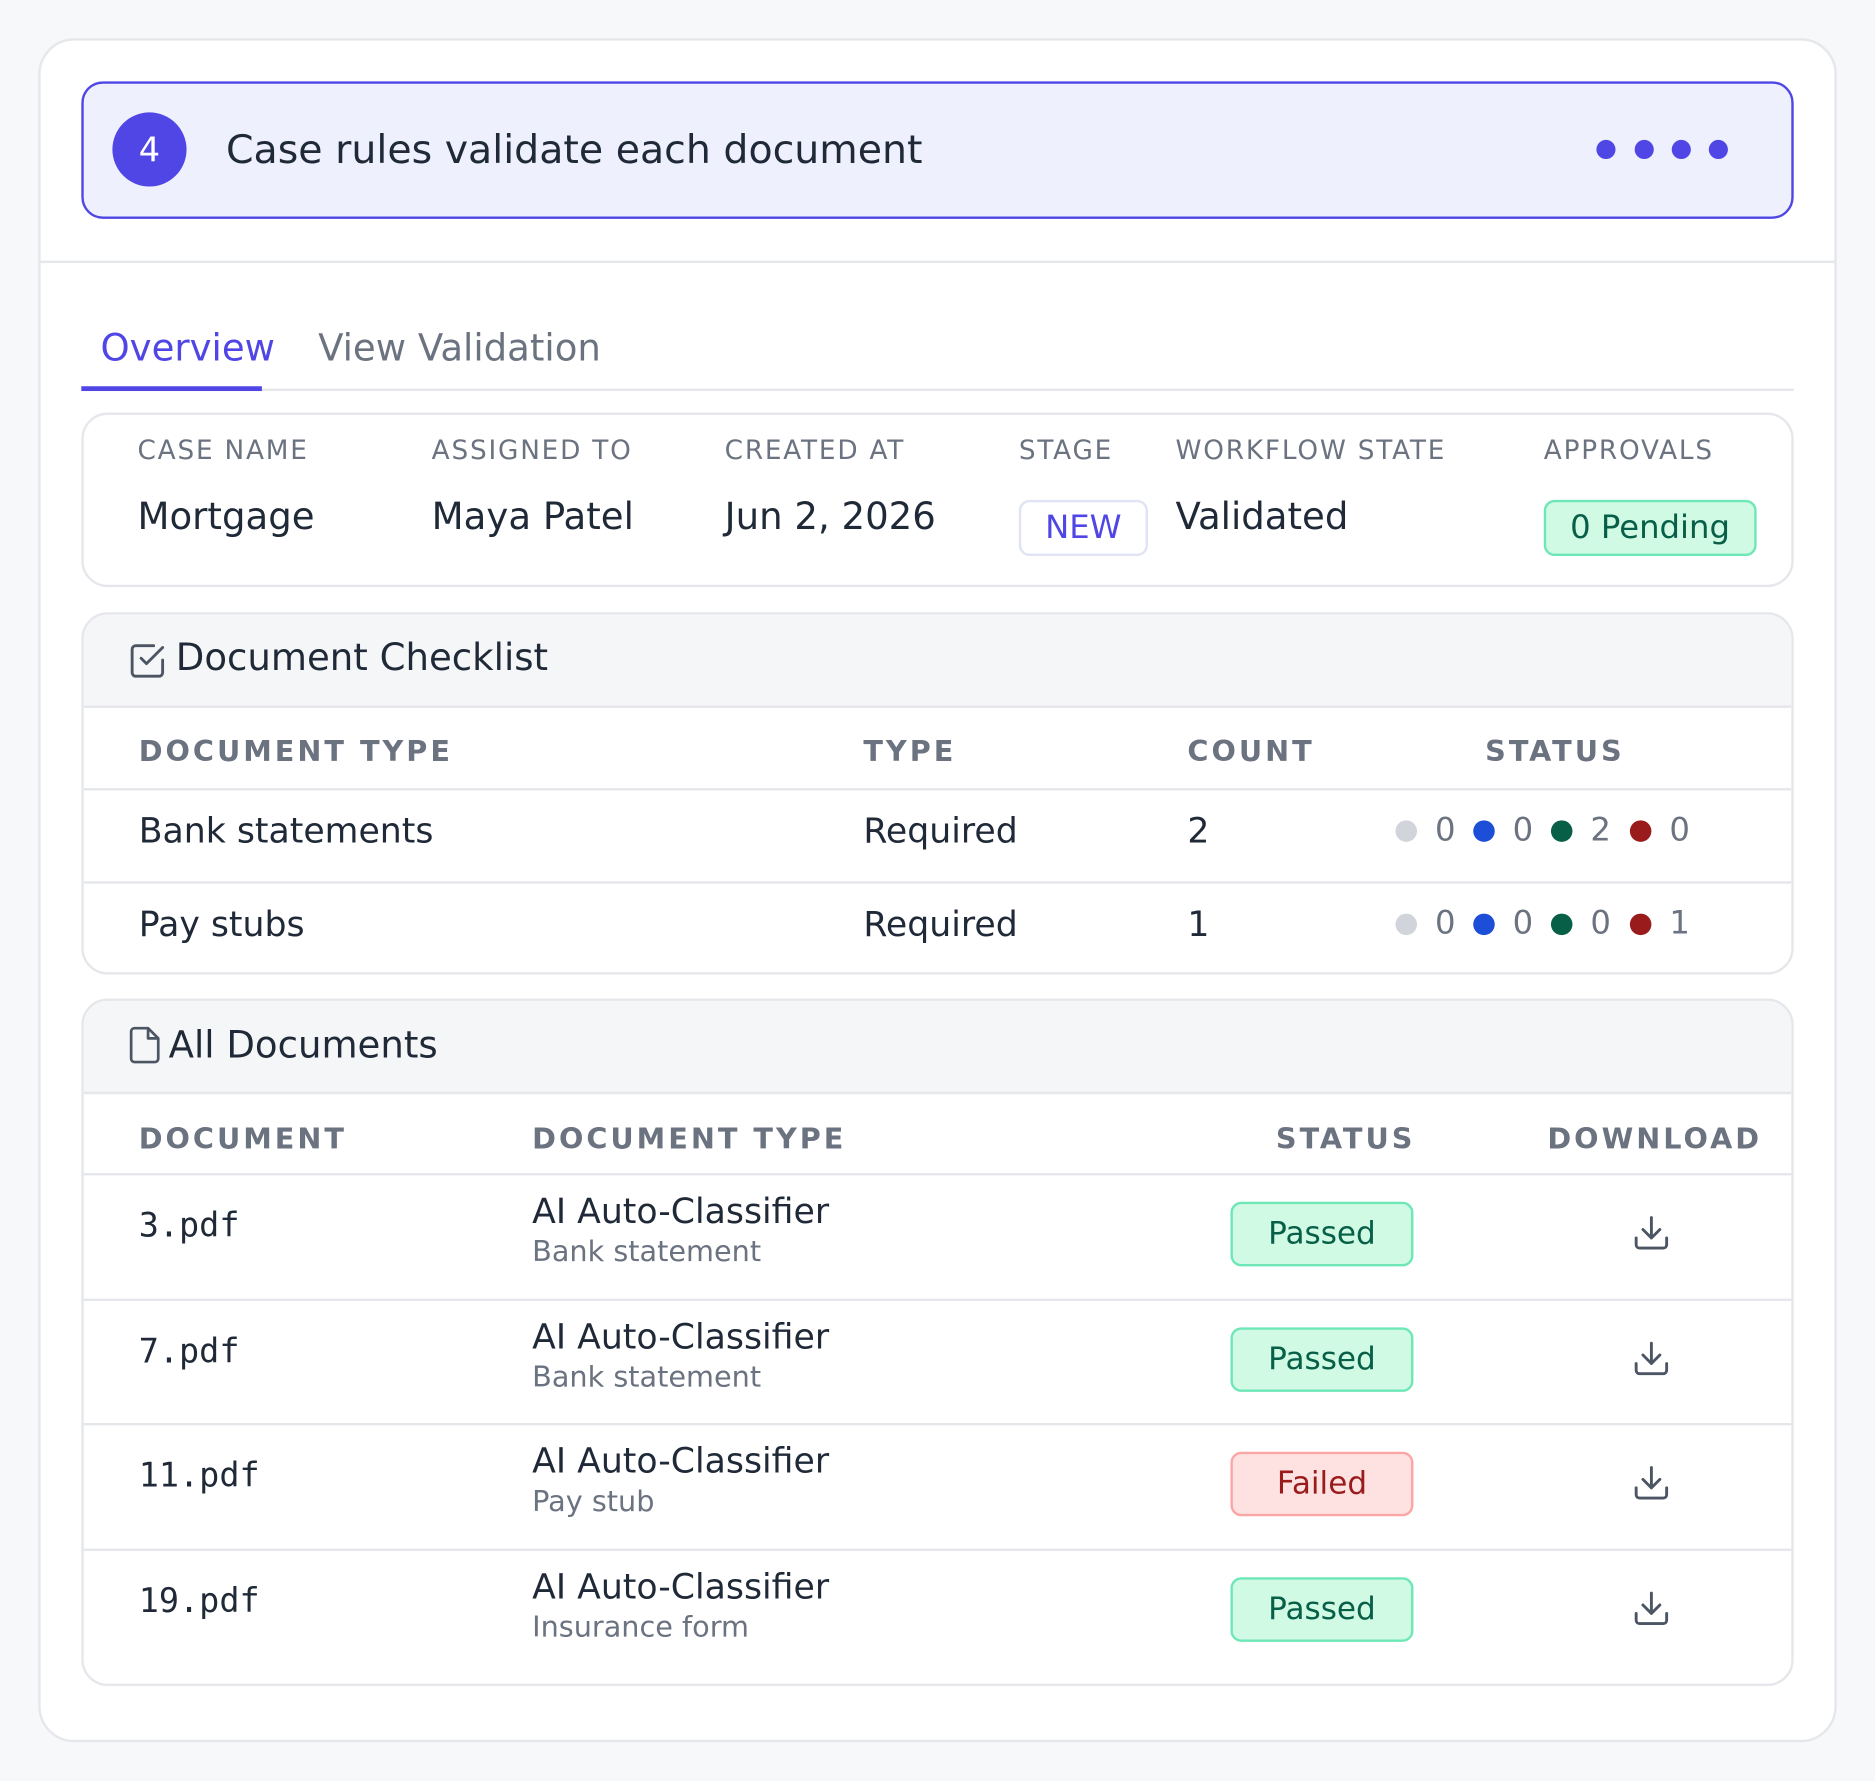  Describe the element at coordinates (1083, 528) in the screenshot. I see `summary-badge: NEW` at that location.